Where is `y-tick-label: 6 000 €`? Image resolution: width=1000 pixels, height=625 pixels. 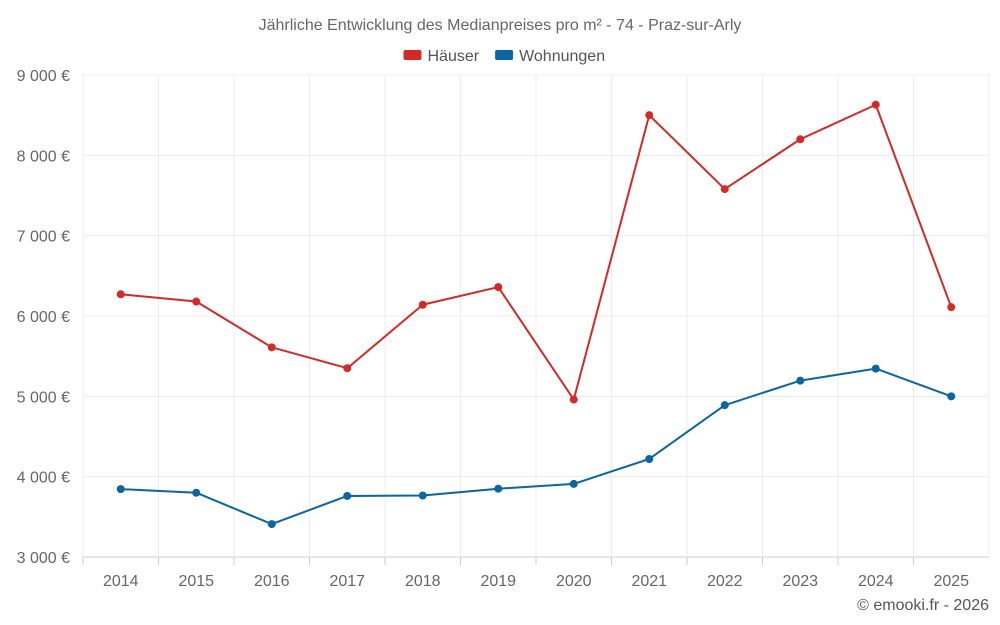 y-tick-label: 6 000 € is located at coordinates (43, 317).